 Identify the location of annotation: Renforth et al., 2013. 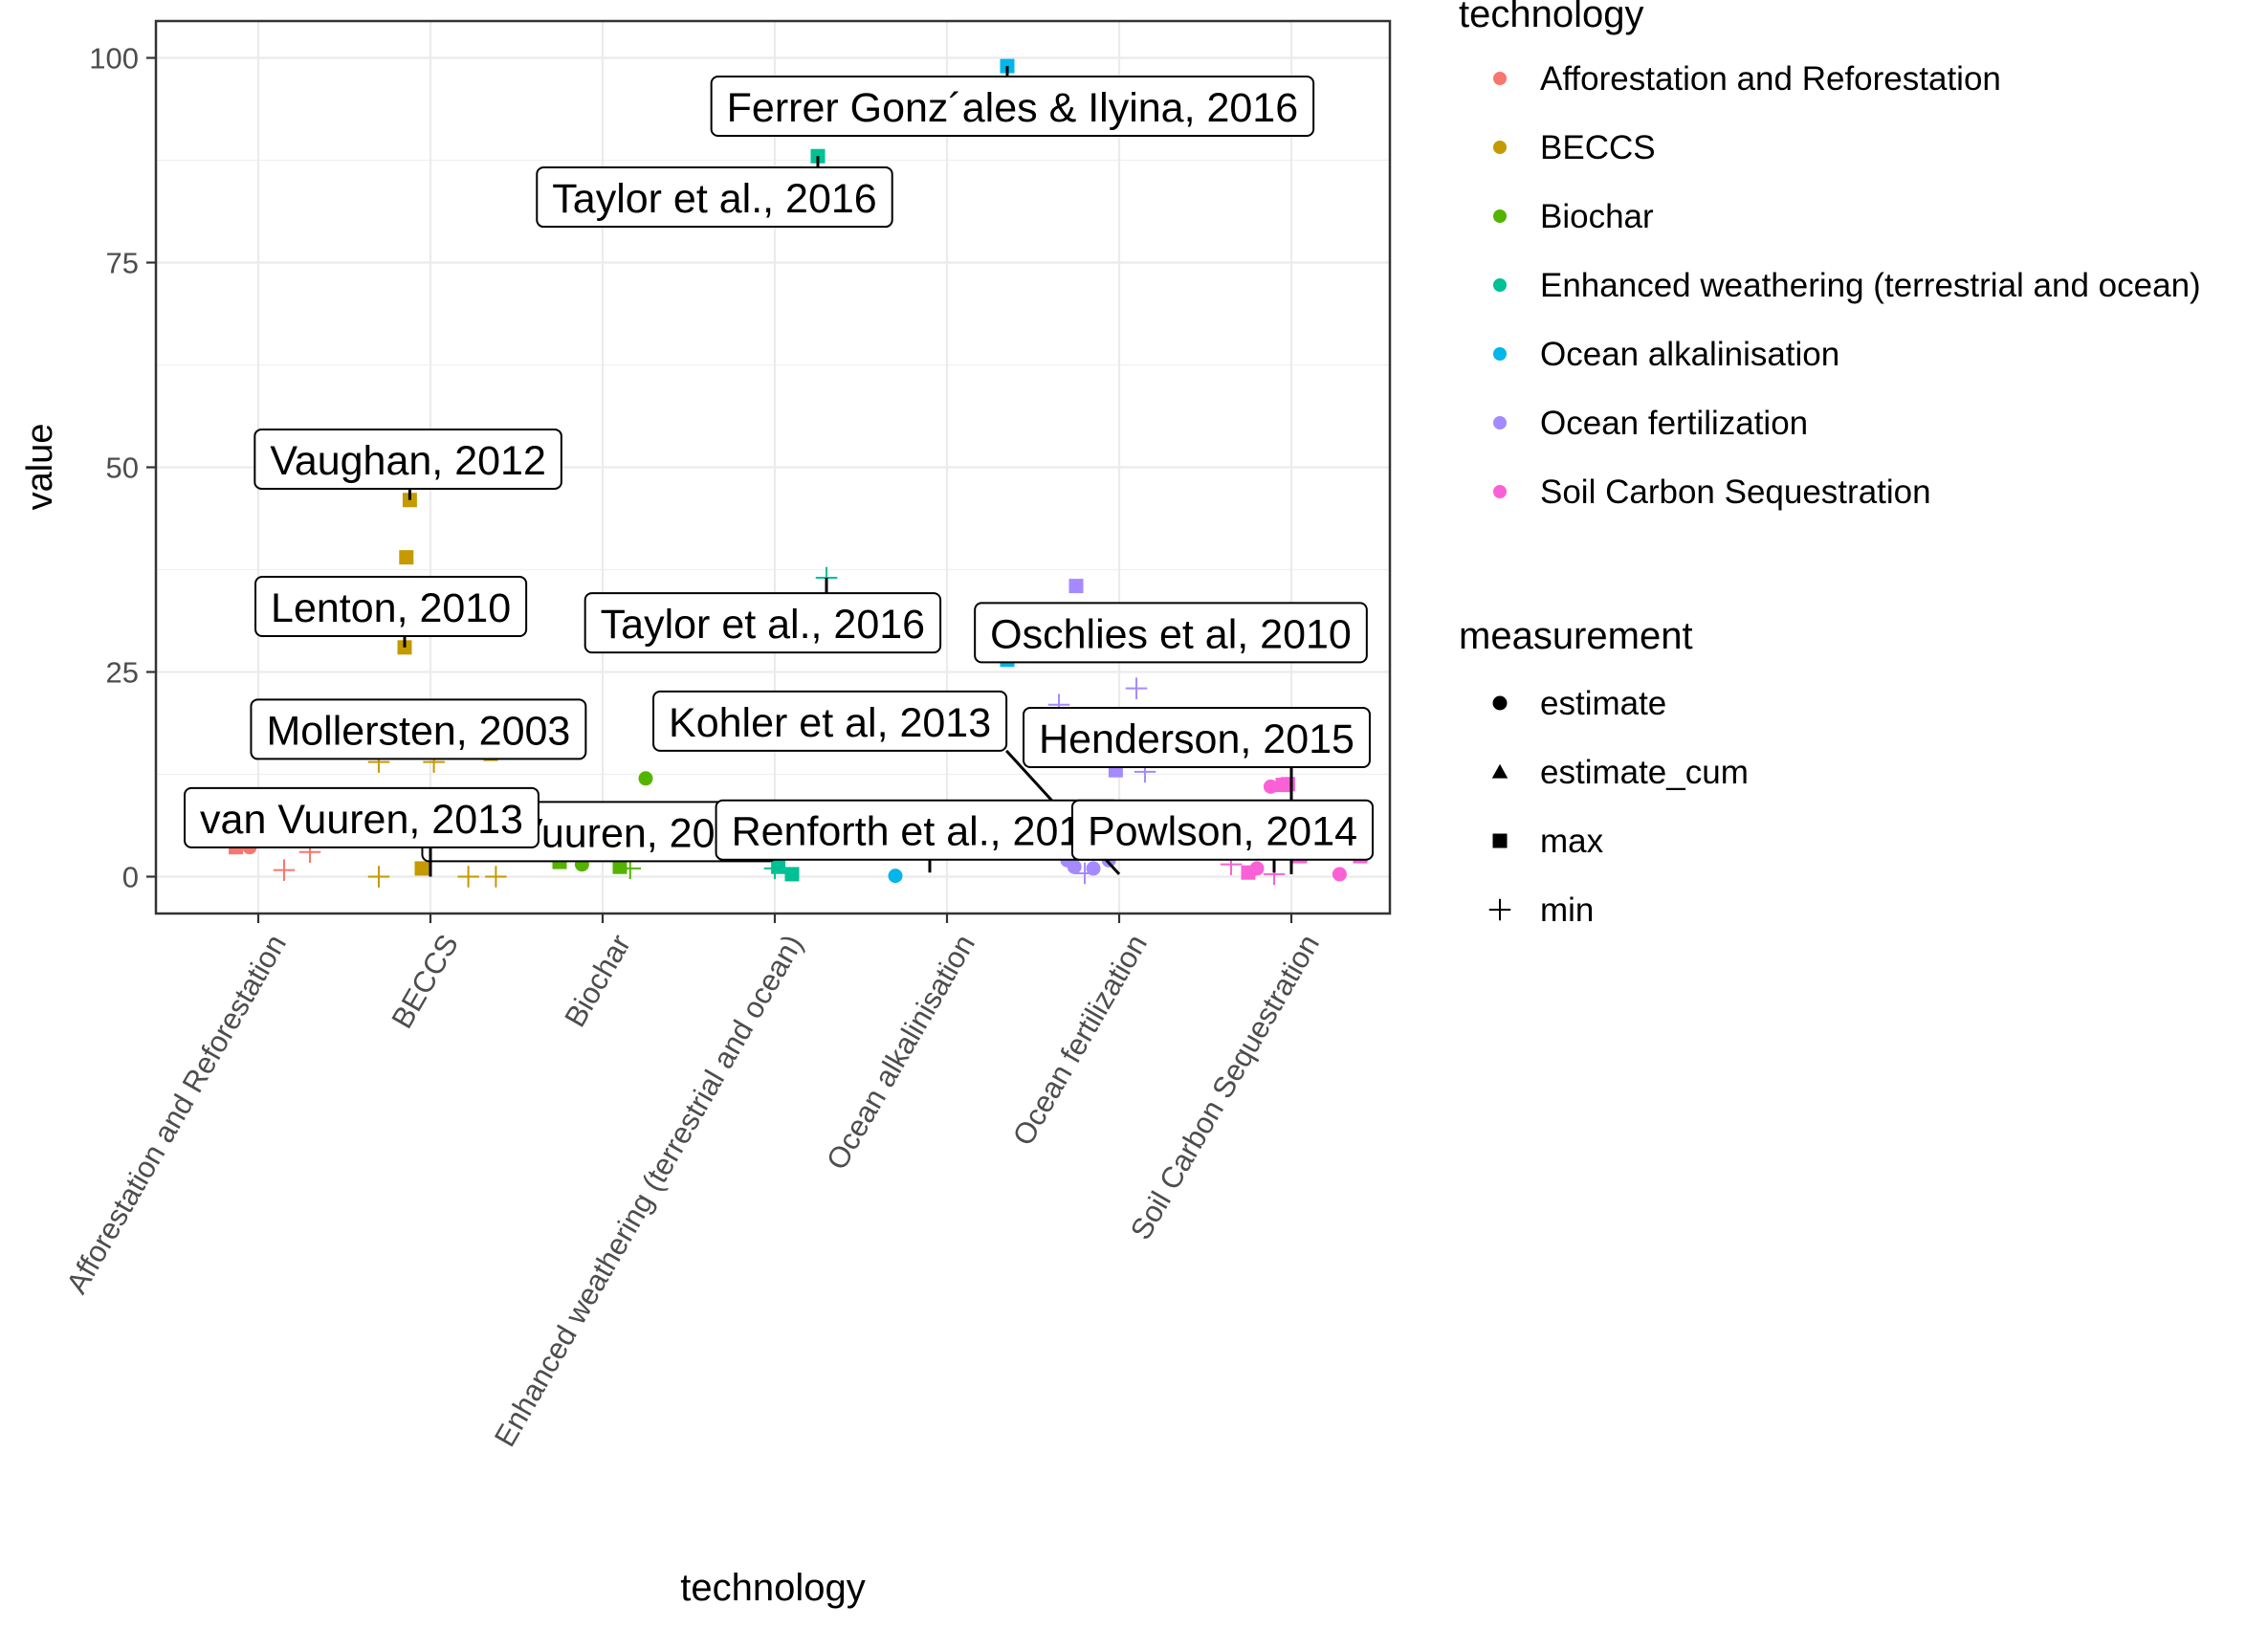
(918, 836).